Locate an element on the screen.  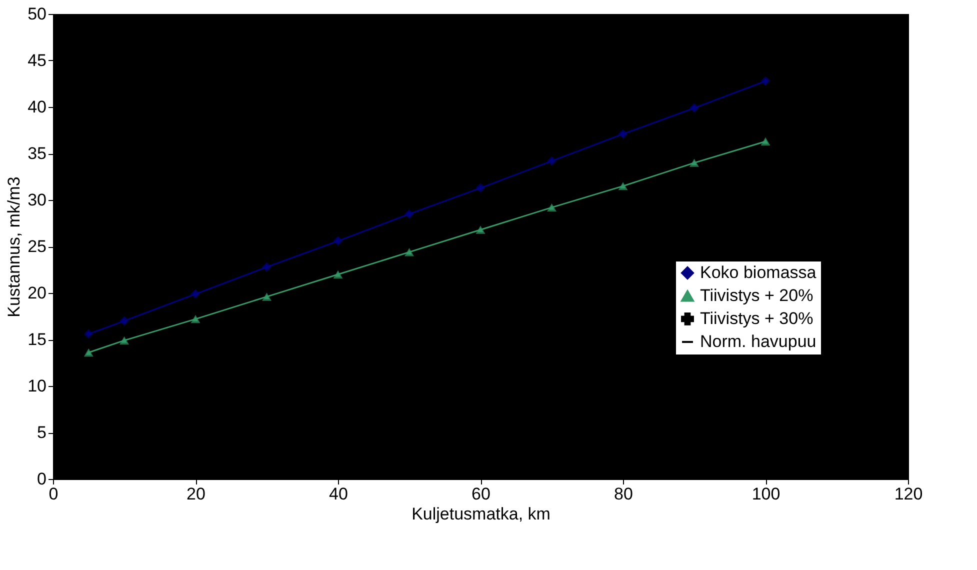
x-tick-label: 40 is located at coordinates (338, 494).